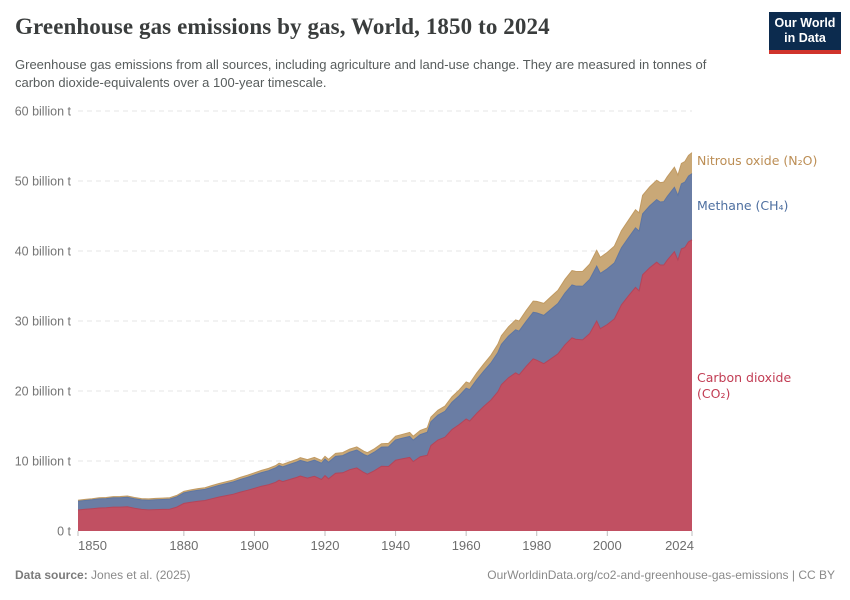 The width and height of the screenshot is (850, 600). Describe the element at coordinates (183, 545) in the screenshot. I see `x-axis-label-1880: 1880` at that location.